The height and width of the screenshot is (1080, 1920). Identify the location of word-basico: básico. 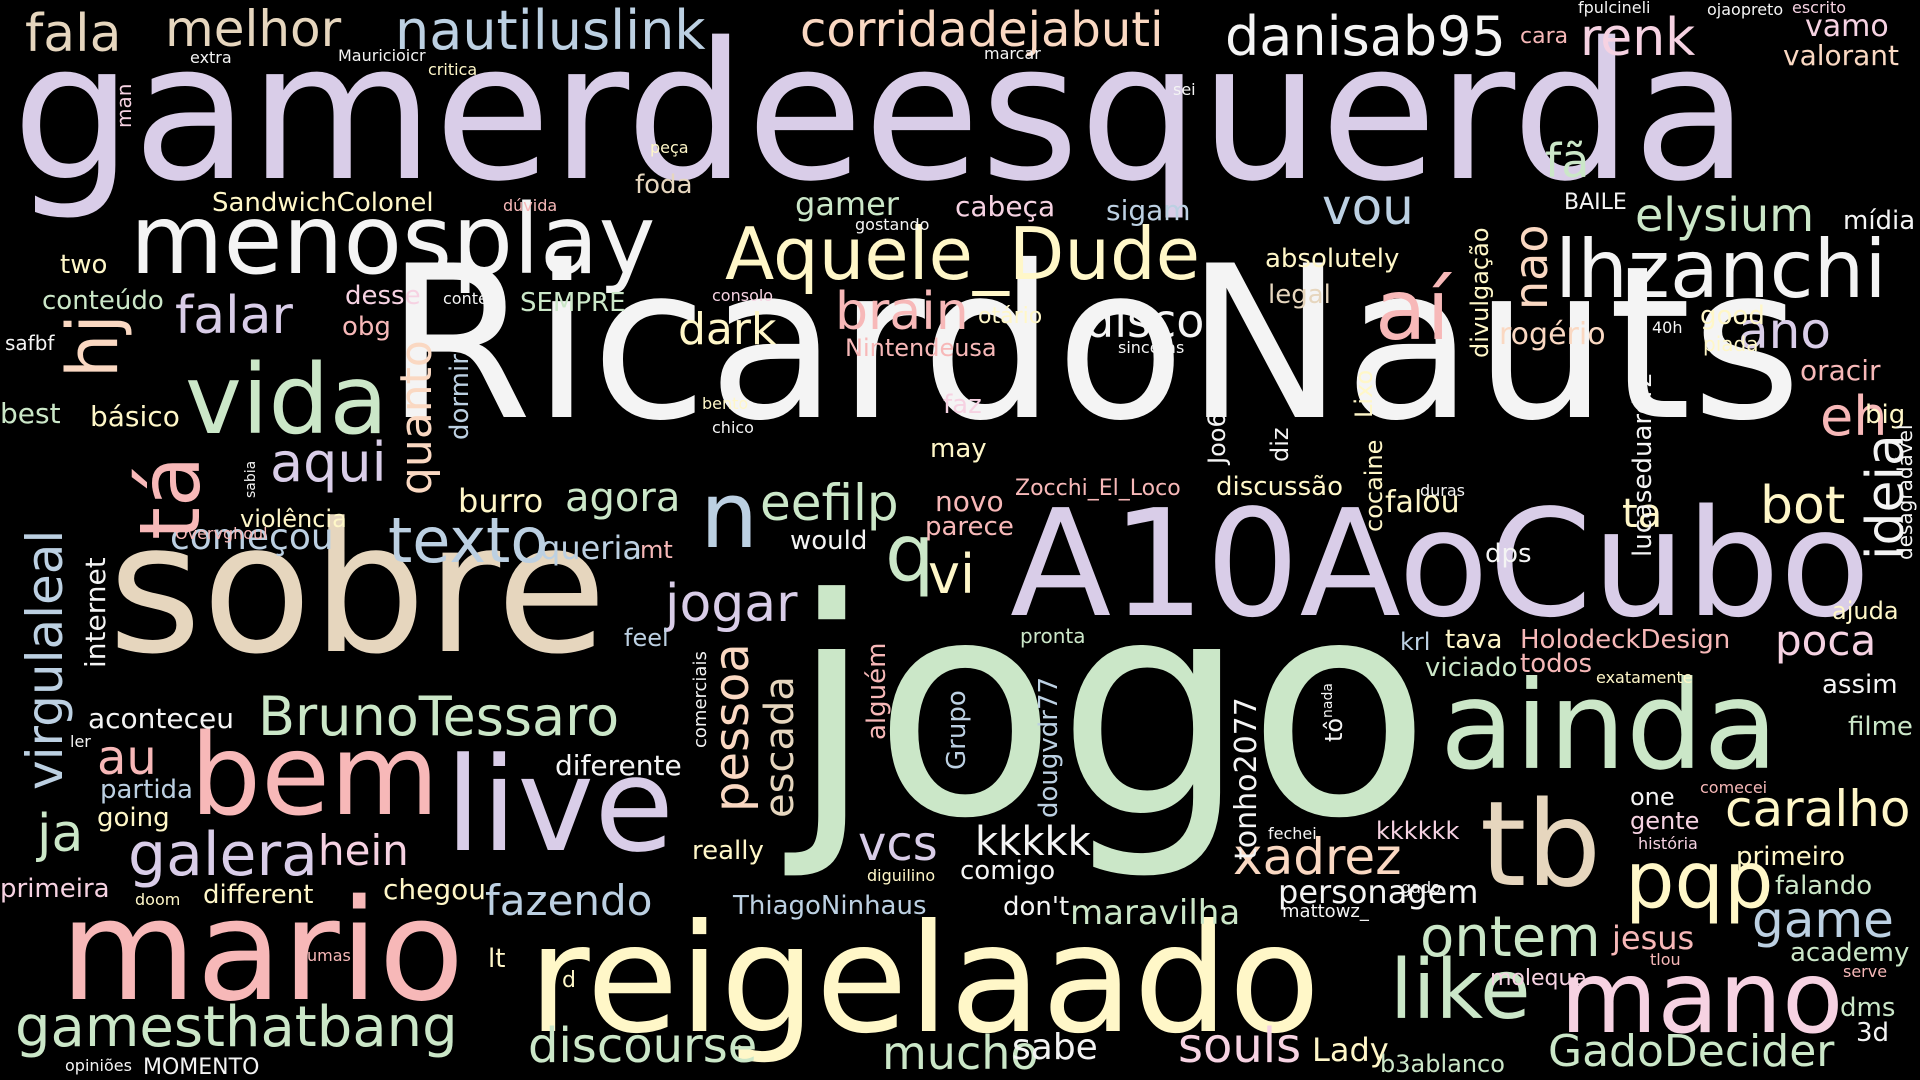
(135, 416).